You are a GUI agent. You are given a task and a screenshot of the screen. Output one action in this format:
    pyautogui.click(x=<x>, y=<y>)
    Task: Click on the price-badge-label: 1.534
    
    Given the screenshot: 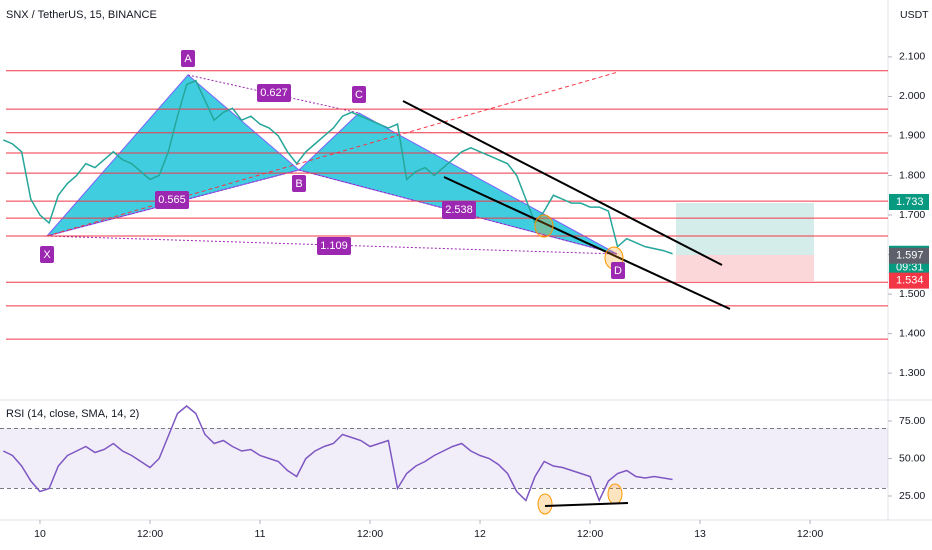 What is the action you would take?
    pyautogui.click(x=910, y=281)
    